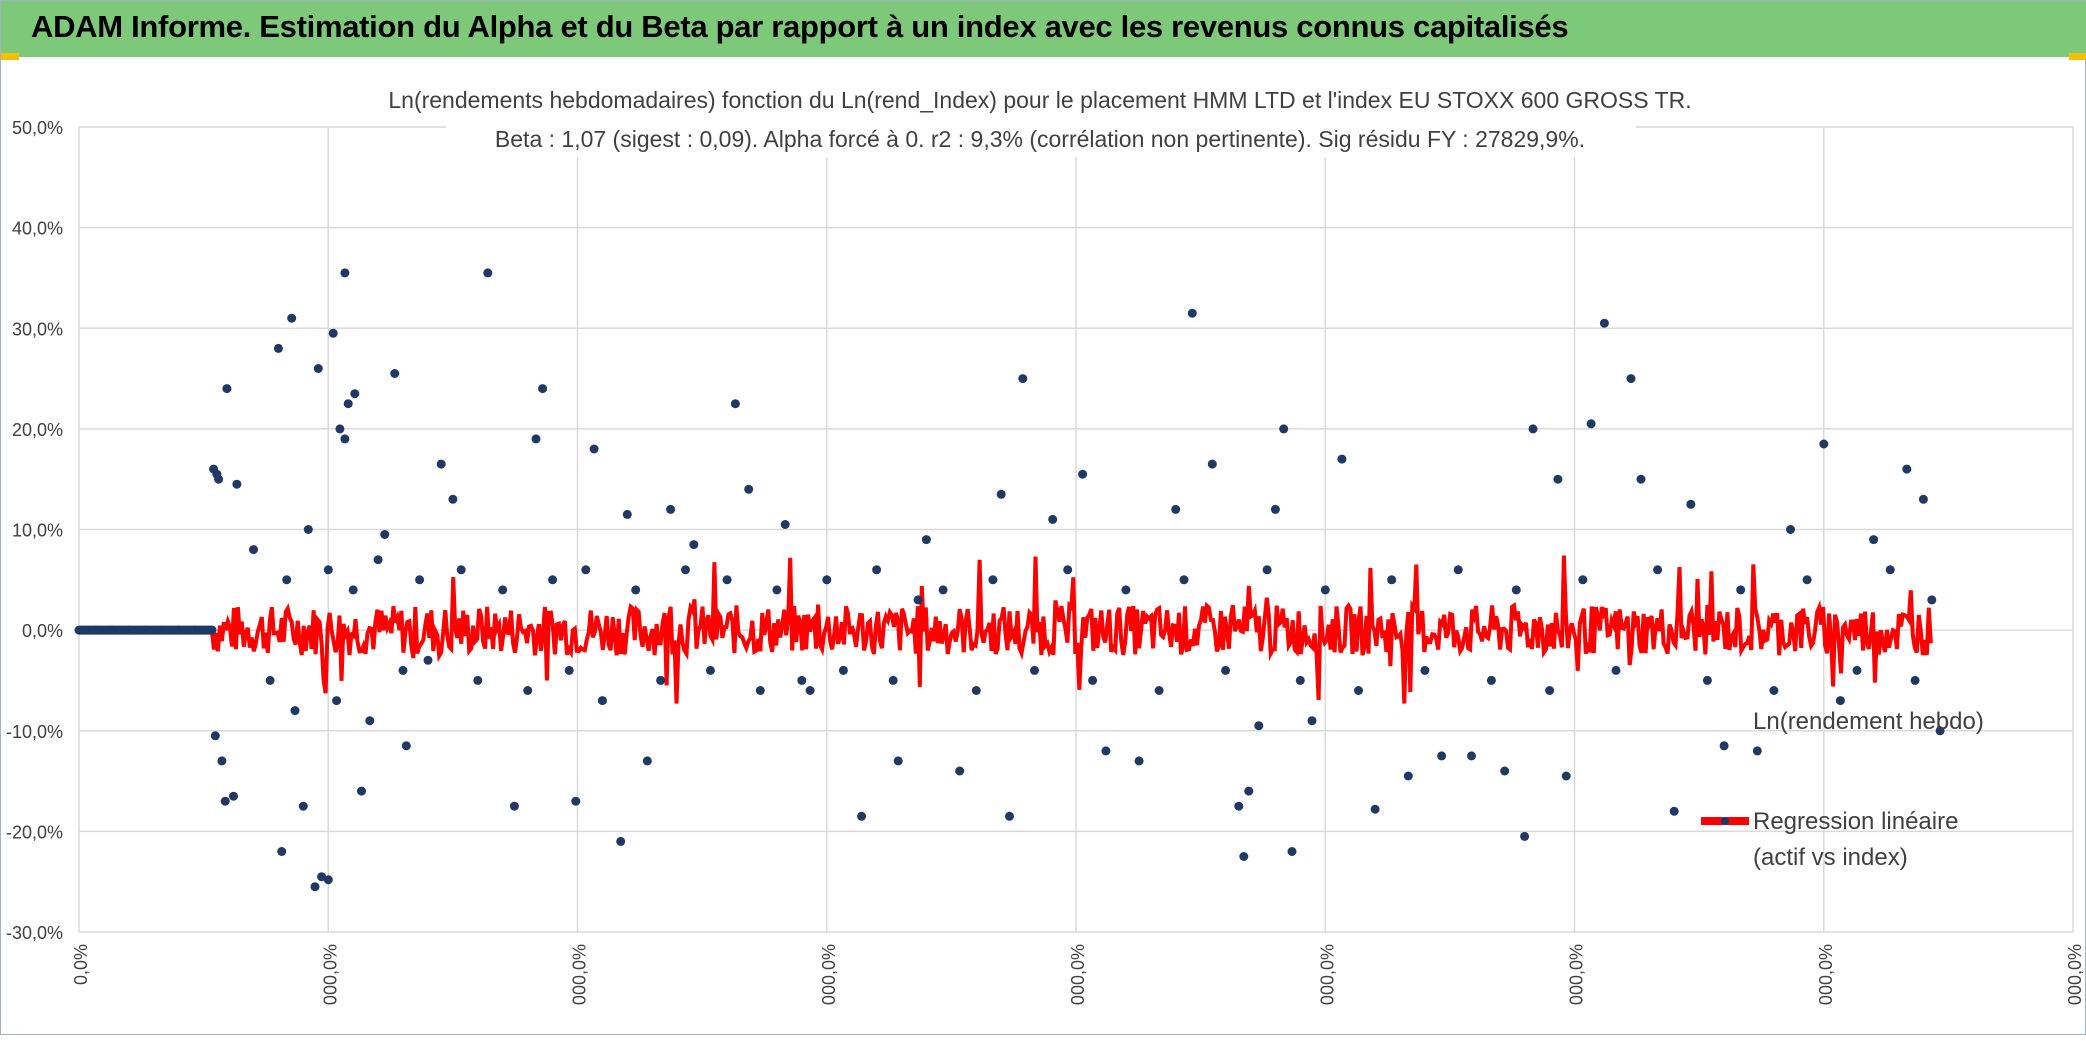  What do you see at coordinates (37, 329) in the screenshot?
I see `y-tick-label: 30,0%` at bounding box center [37, 329].